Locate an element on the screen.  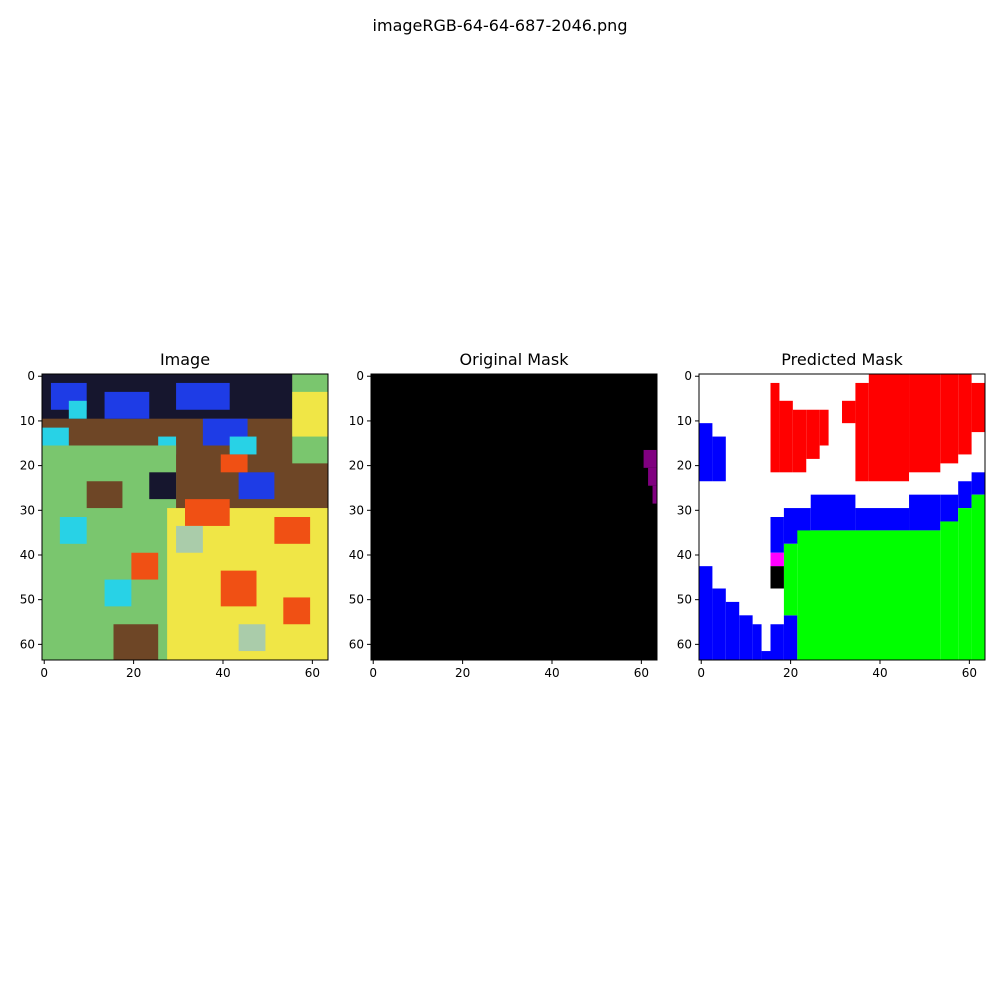
figure-title: imageRGB-64-64-687-2046.png is located at coordinates (500, 25).